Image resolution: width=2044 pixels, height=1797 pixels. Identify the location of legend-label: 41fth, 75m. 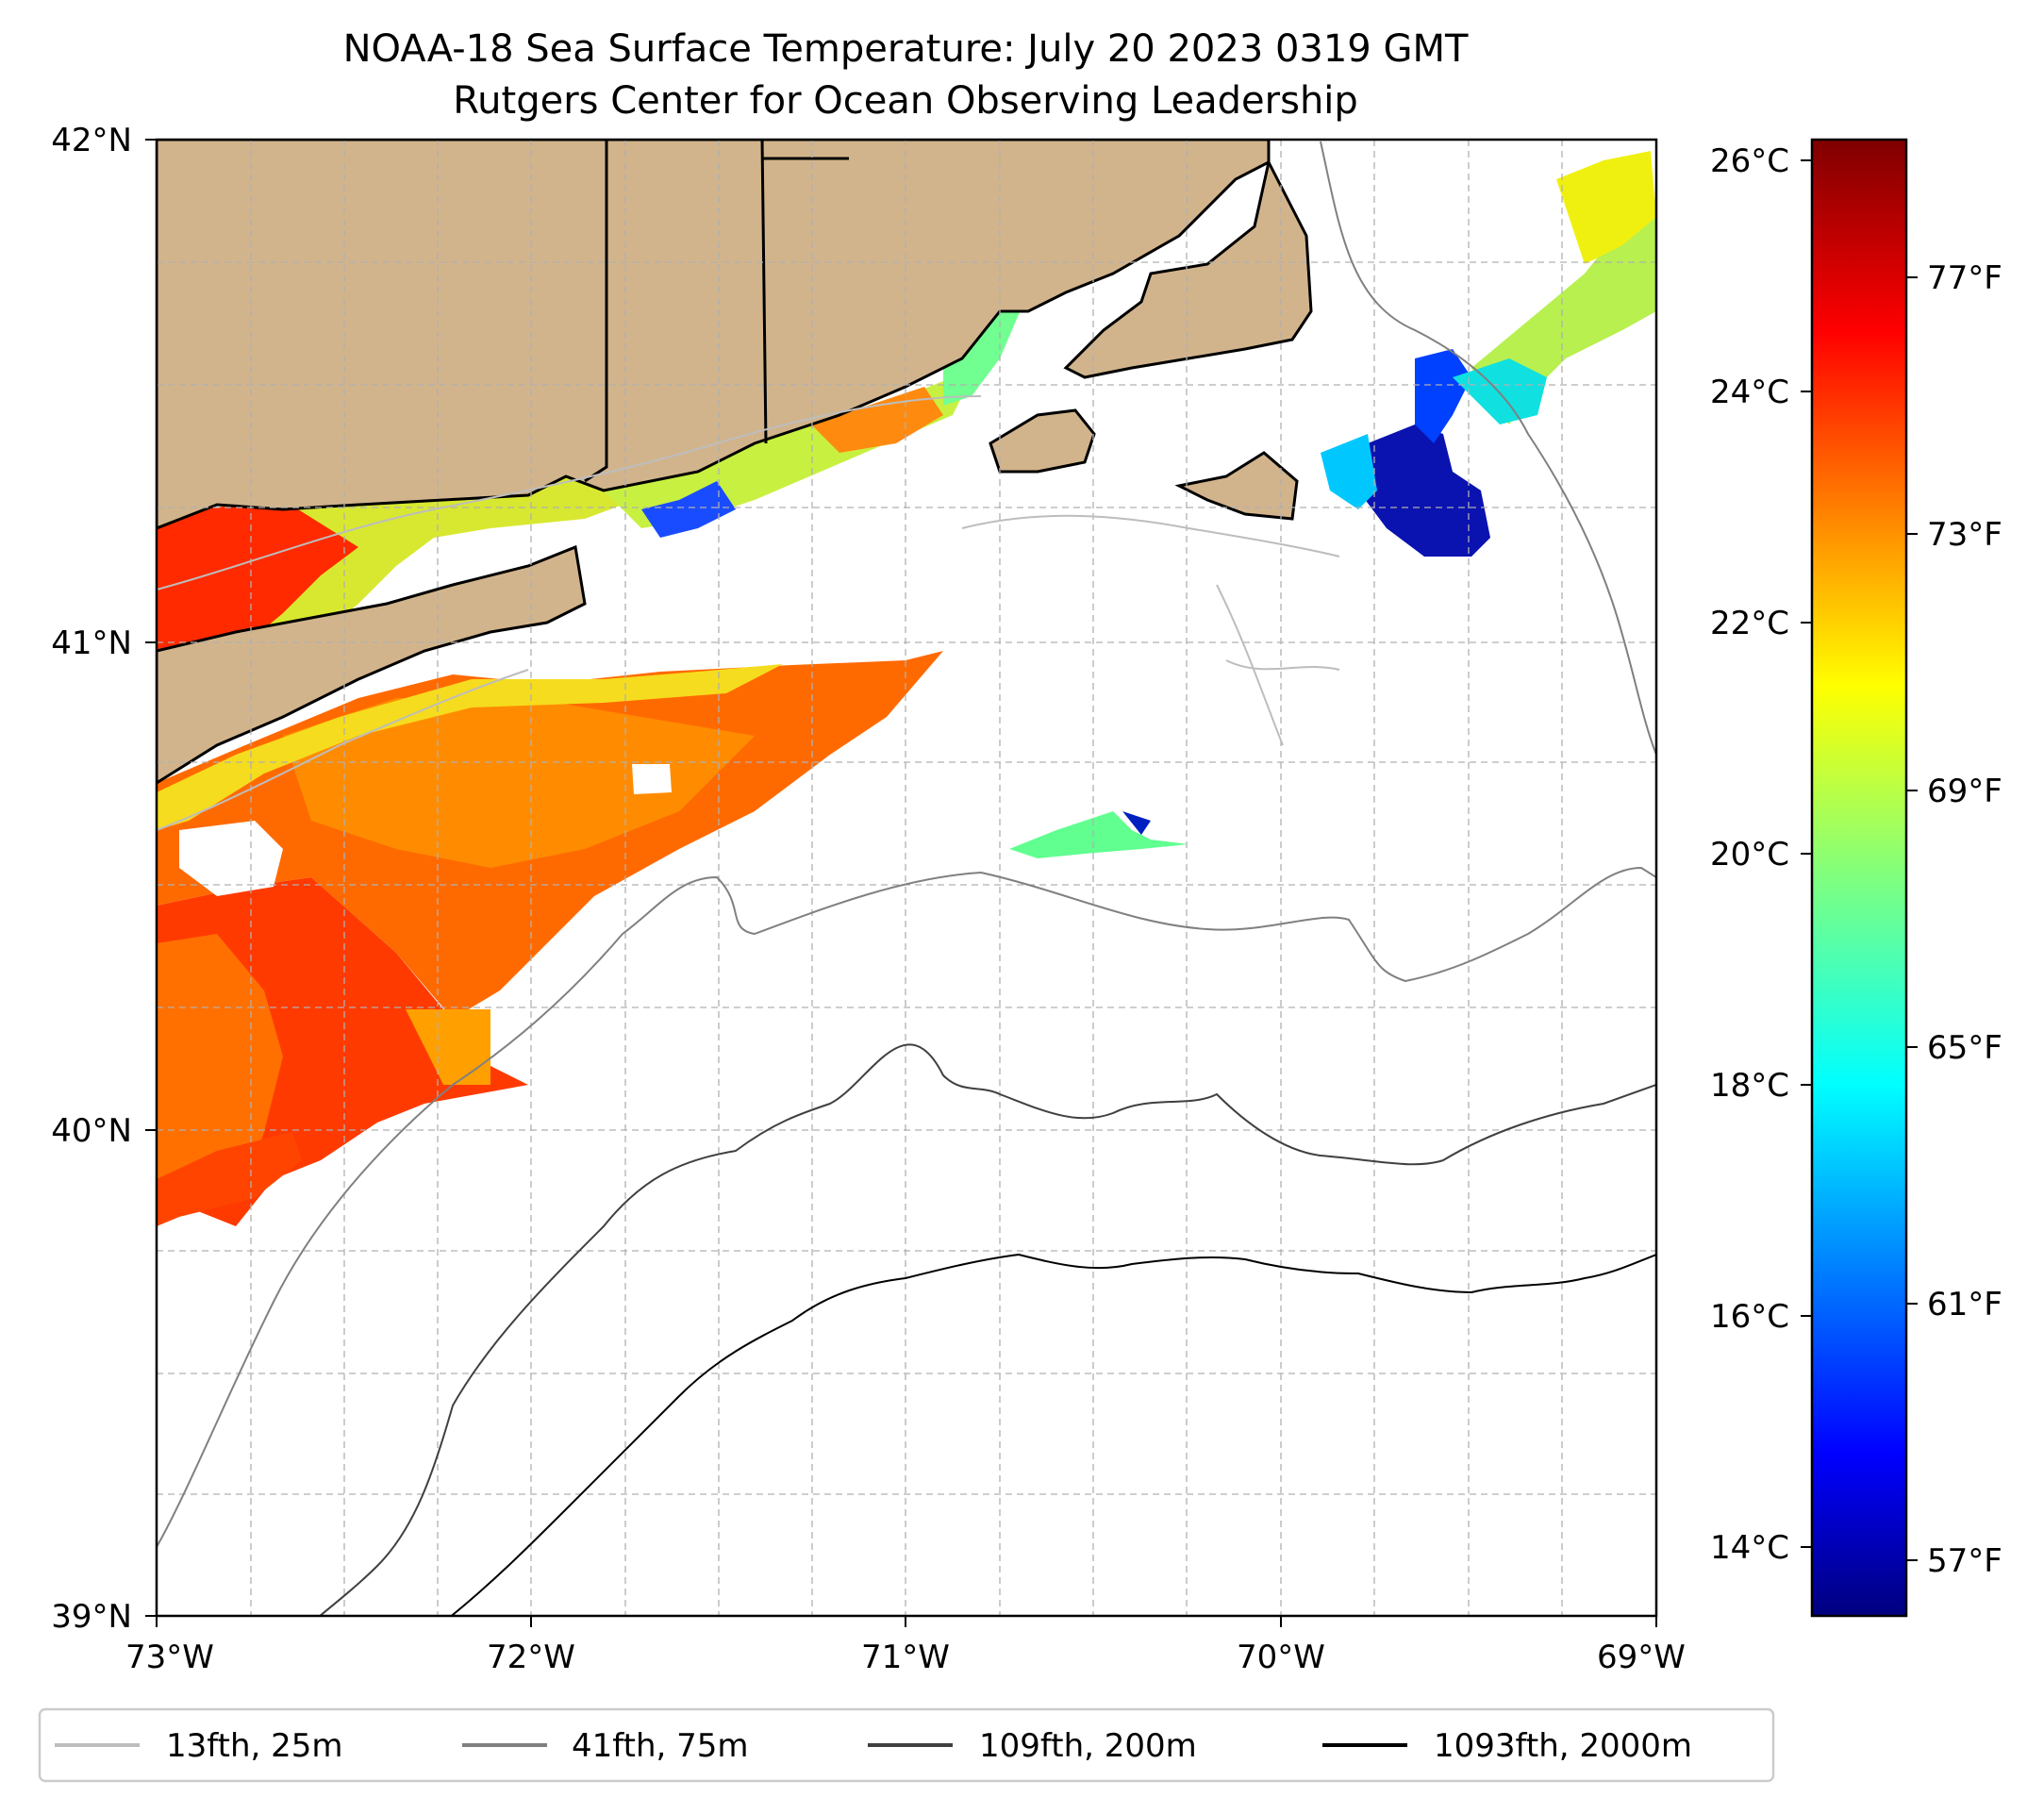
(661, 1746).